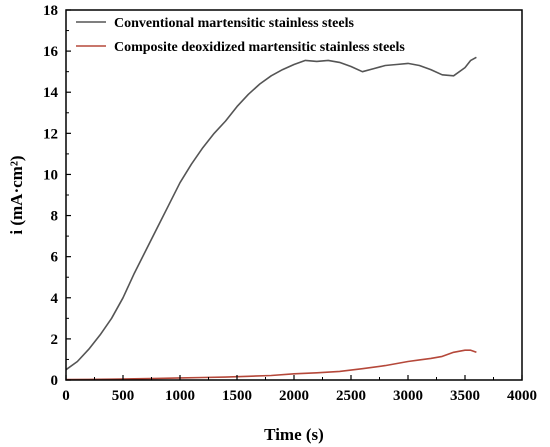 This screenshot has height=447, width=550. Describe the element at coordinates (50, 134) in the screenshot. I see `y-tick-label: 12` at that location.